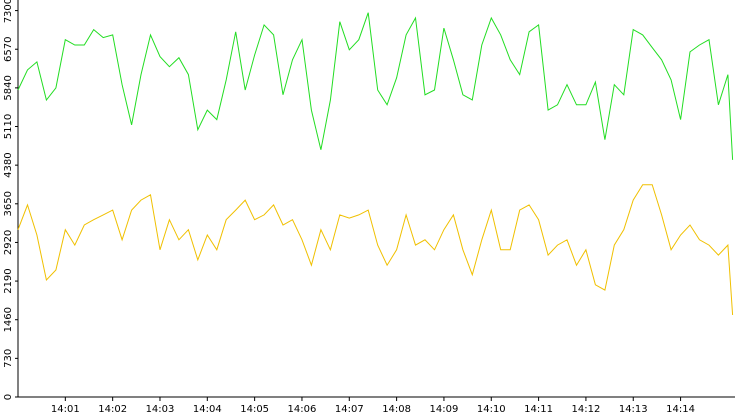 The image size is (735, 415). I want to click on x-tick-label: 14:03, so click(160, 409).